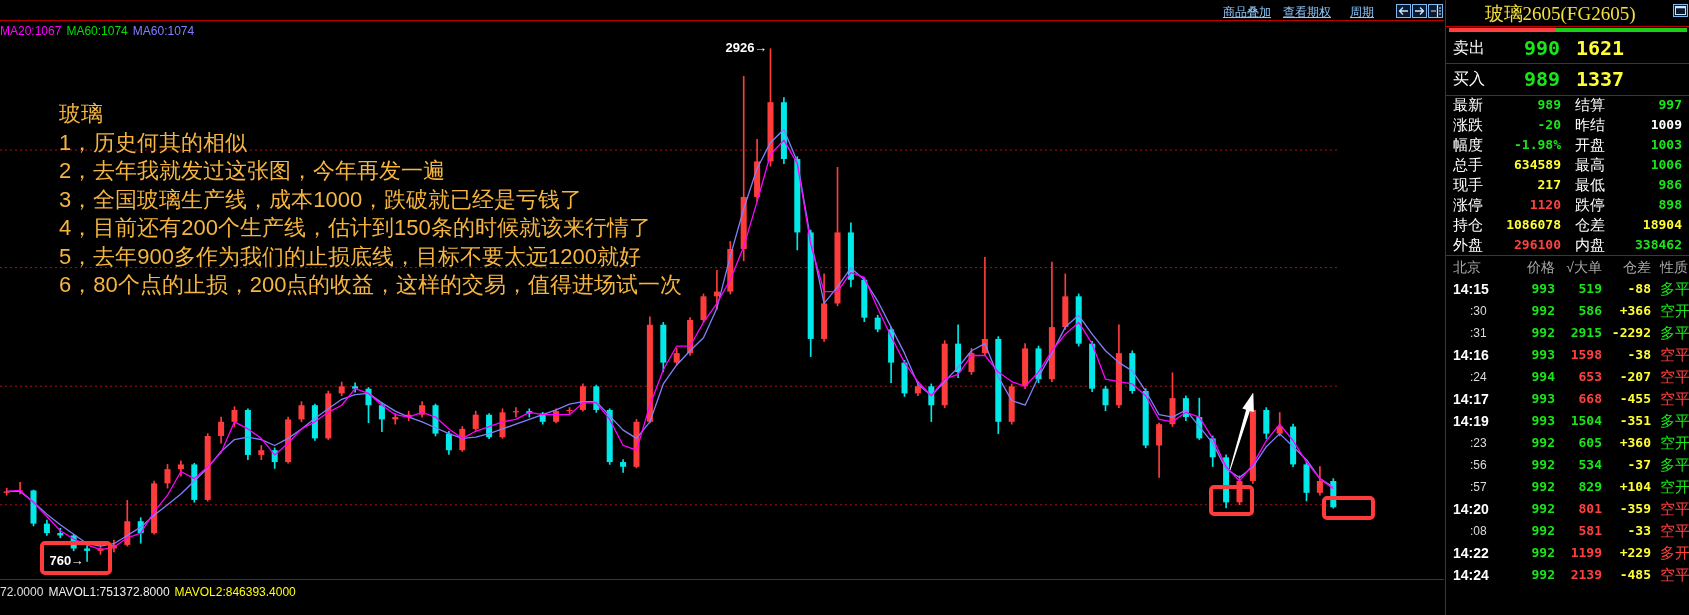 This screenshot has height=615, width=1689. What do you see at coordinates (1362, 12) in the screenshot?
I see `text: 周期` at bounding box center [1362, 12].